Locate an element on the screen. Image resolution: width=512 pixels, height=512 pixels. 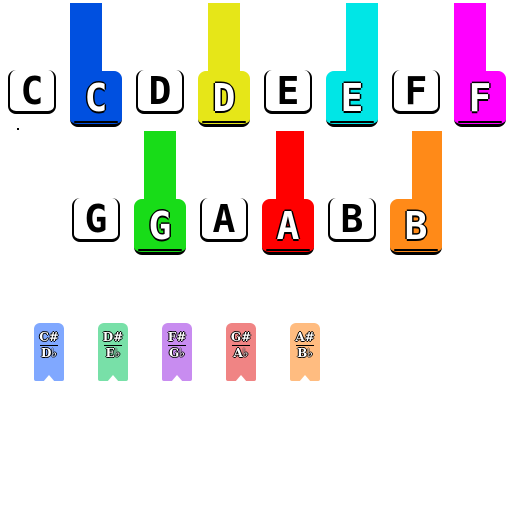
flat-label: B♭ is located at coordinates (305, 353).